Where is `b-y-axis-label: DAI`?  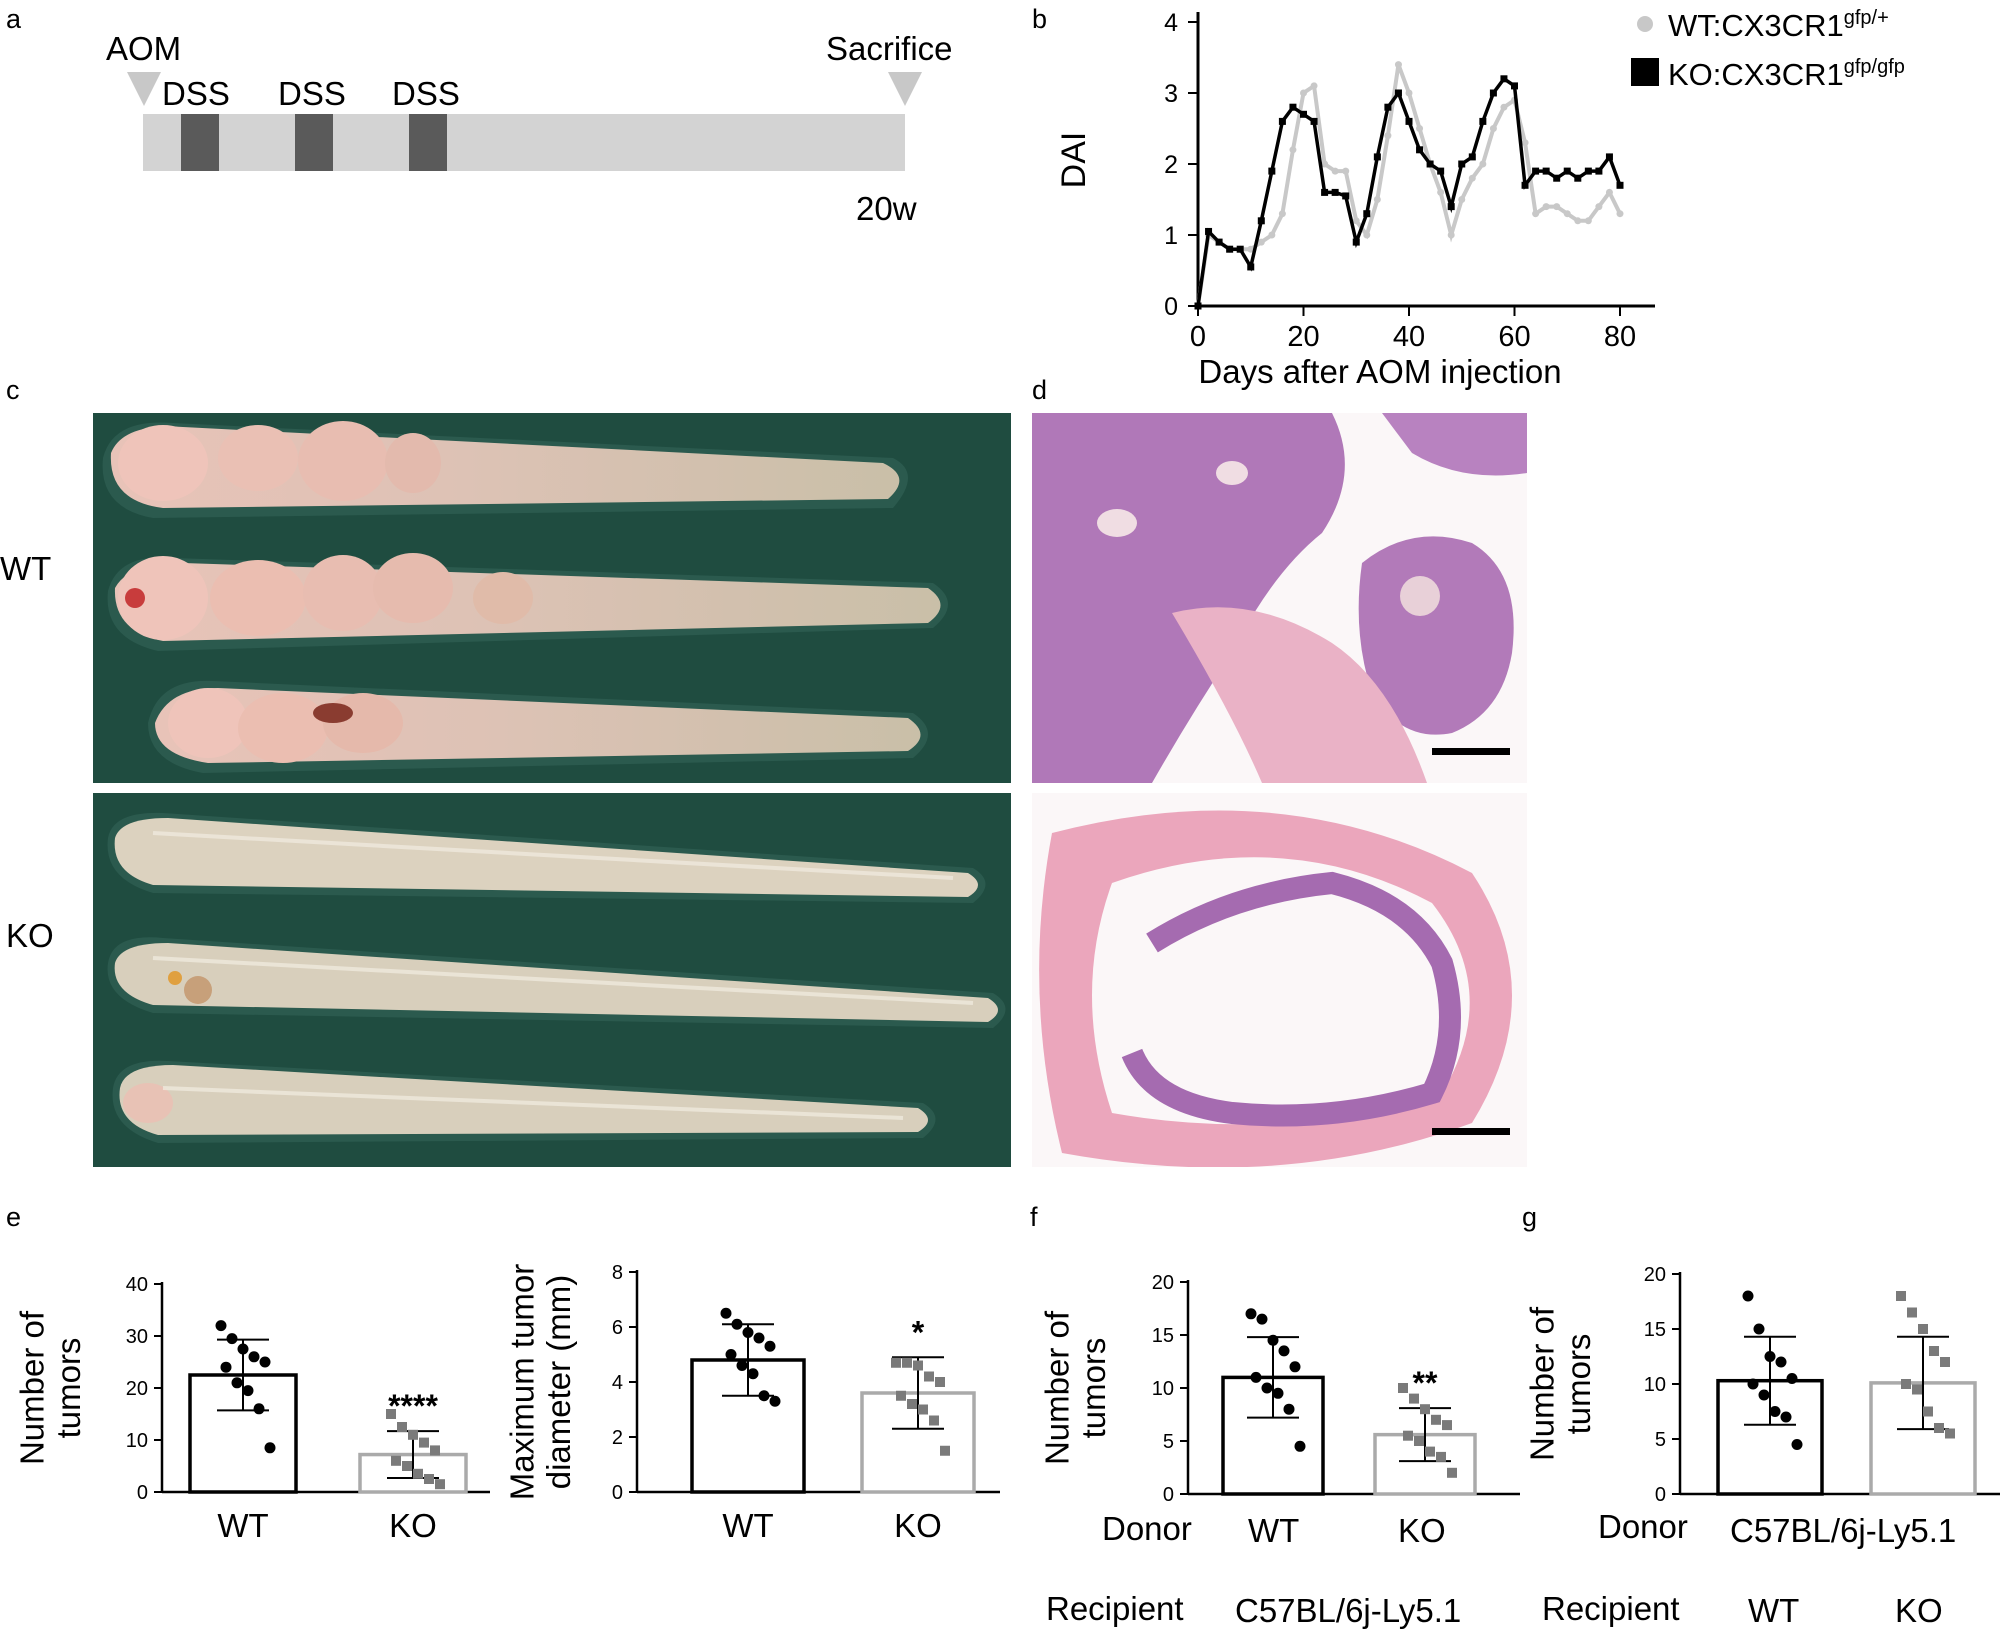 b-y-axis-label: DAI is located at coordinates (1074, 160).